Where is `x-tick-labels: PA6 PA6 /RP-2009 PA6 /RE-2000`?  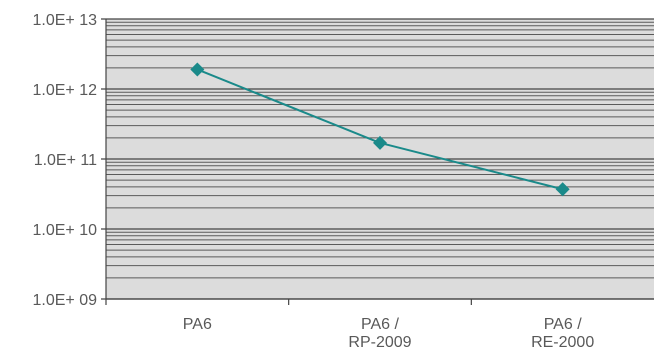 x-tick-labels: PA6 PA6 /RP-2009 PA6 /RE-2000 is located at coordinates (389, 333).